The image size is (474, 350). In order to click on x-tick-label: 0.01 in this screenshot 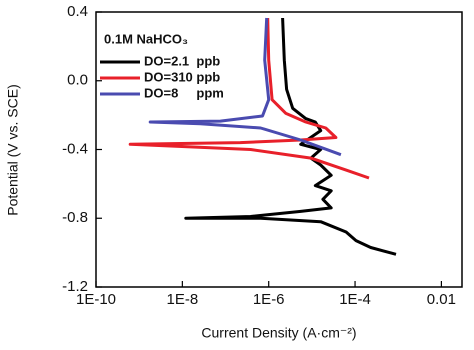, I will do `click(441, 299)`.